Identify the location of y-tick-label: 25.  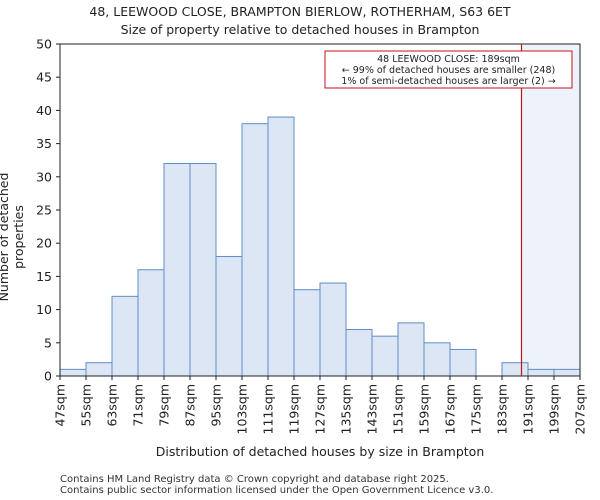
(44, 210).